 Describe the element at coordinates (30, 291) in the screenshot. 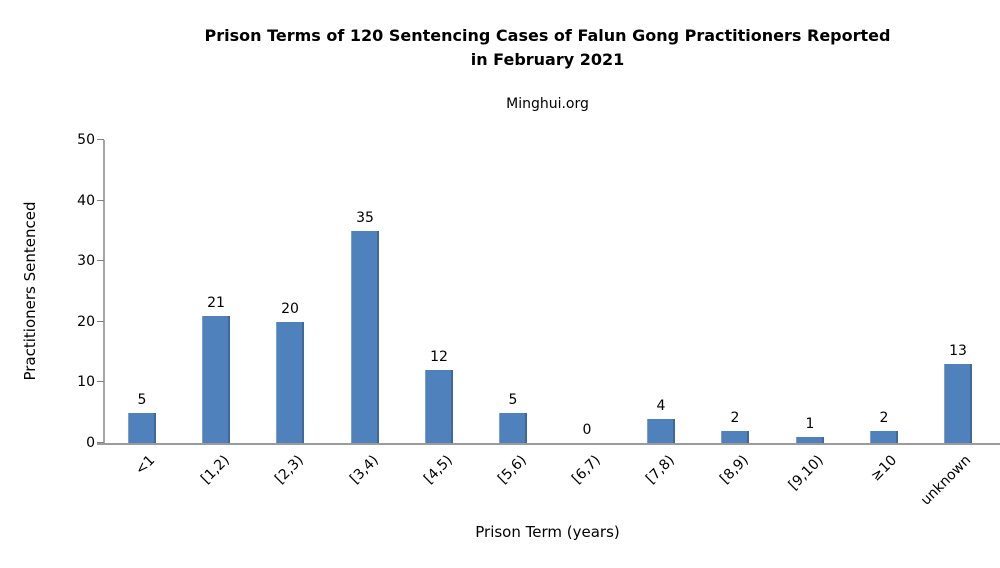

I see `y-axis-title: Practitioners Sentenced` at that location.